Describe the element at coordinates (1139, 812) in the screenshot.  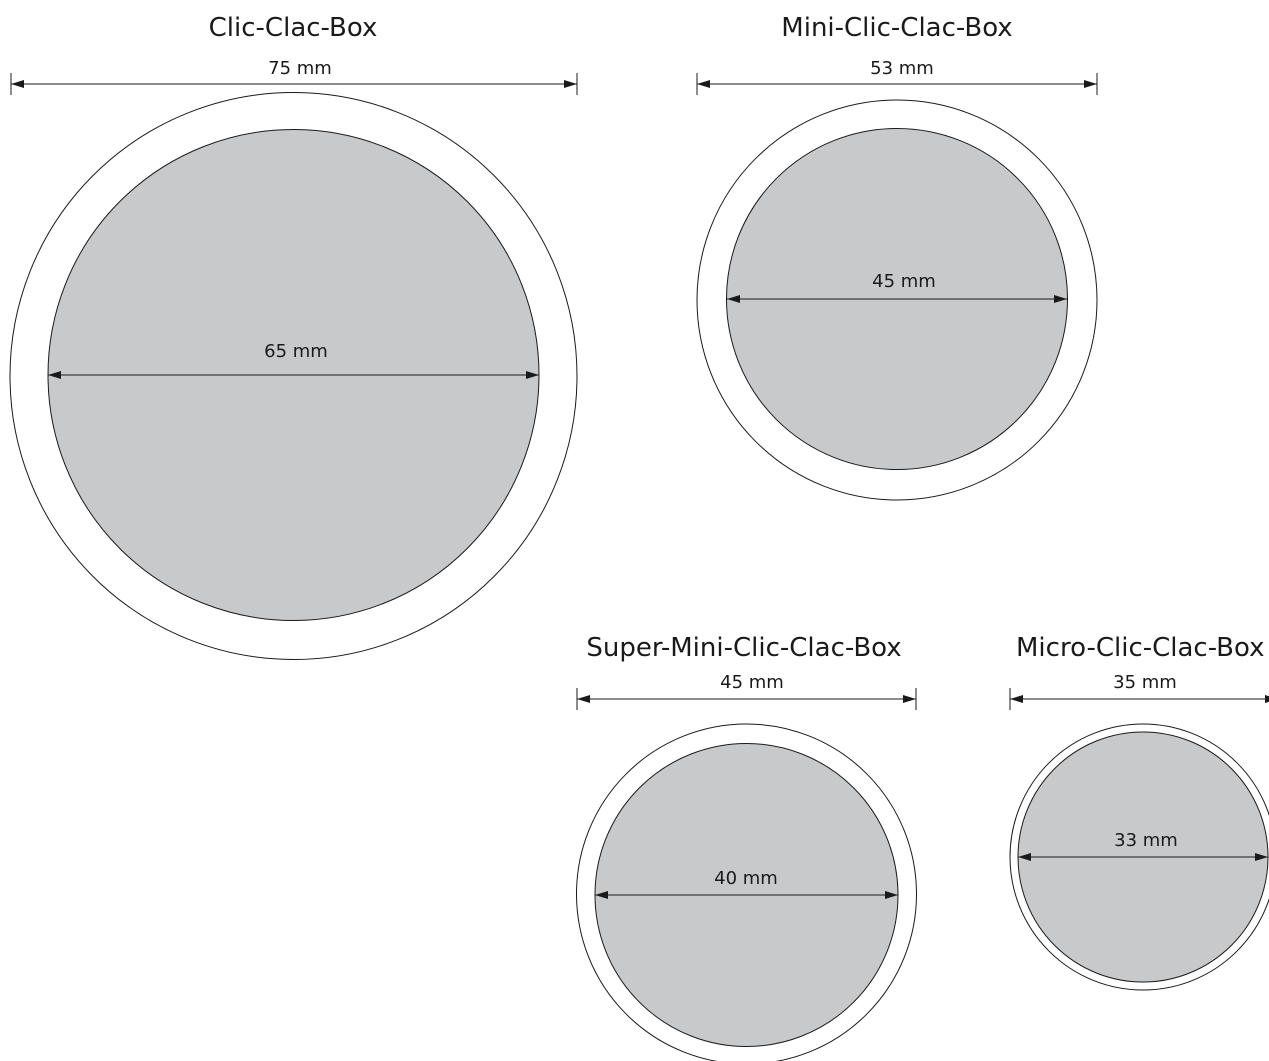
I see `micro-clic-clac-box-group: Micro-Clic-Clac-Box 35 mm 33 mm` at that location.